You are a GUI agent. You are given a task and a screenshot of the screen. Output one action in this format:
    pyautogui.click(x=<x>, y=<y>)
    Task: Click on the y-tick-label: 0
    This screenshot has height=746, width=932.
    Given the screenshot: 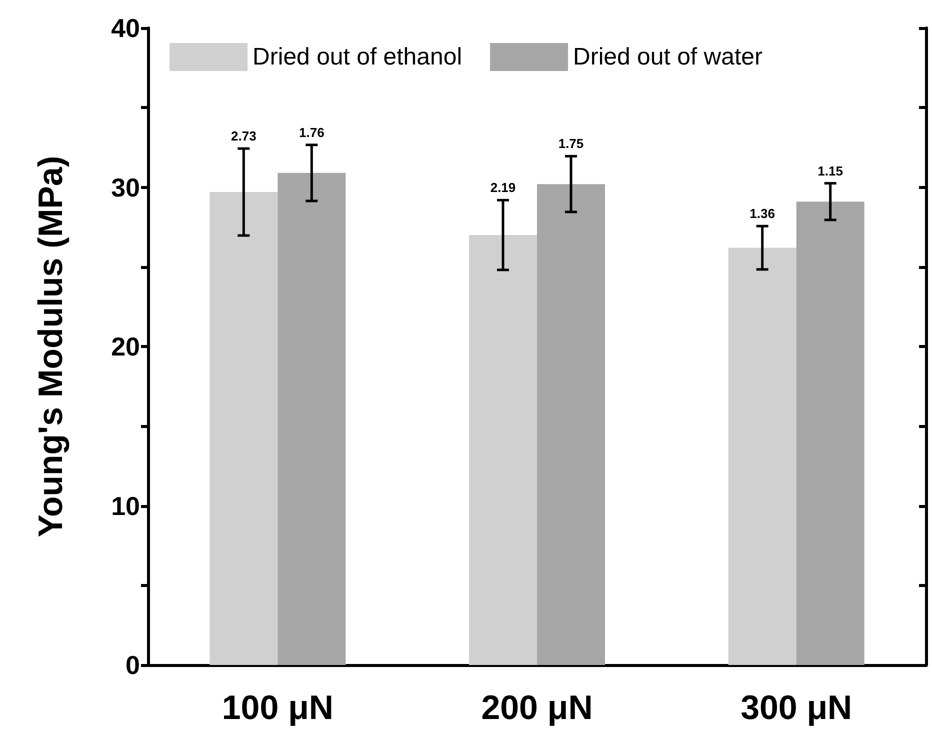 What is the action you would take?
    pyautogui.click(x=133, y=665)
    